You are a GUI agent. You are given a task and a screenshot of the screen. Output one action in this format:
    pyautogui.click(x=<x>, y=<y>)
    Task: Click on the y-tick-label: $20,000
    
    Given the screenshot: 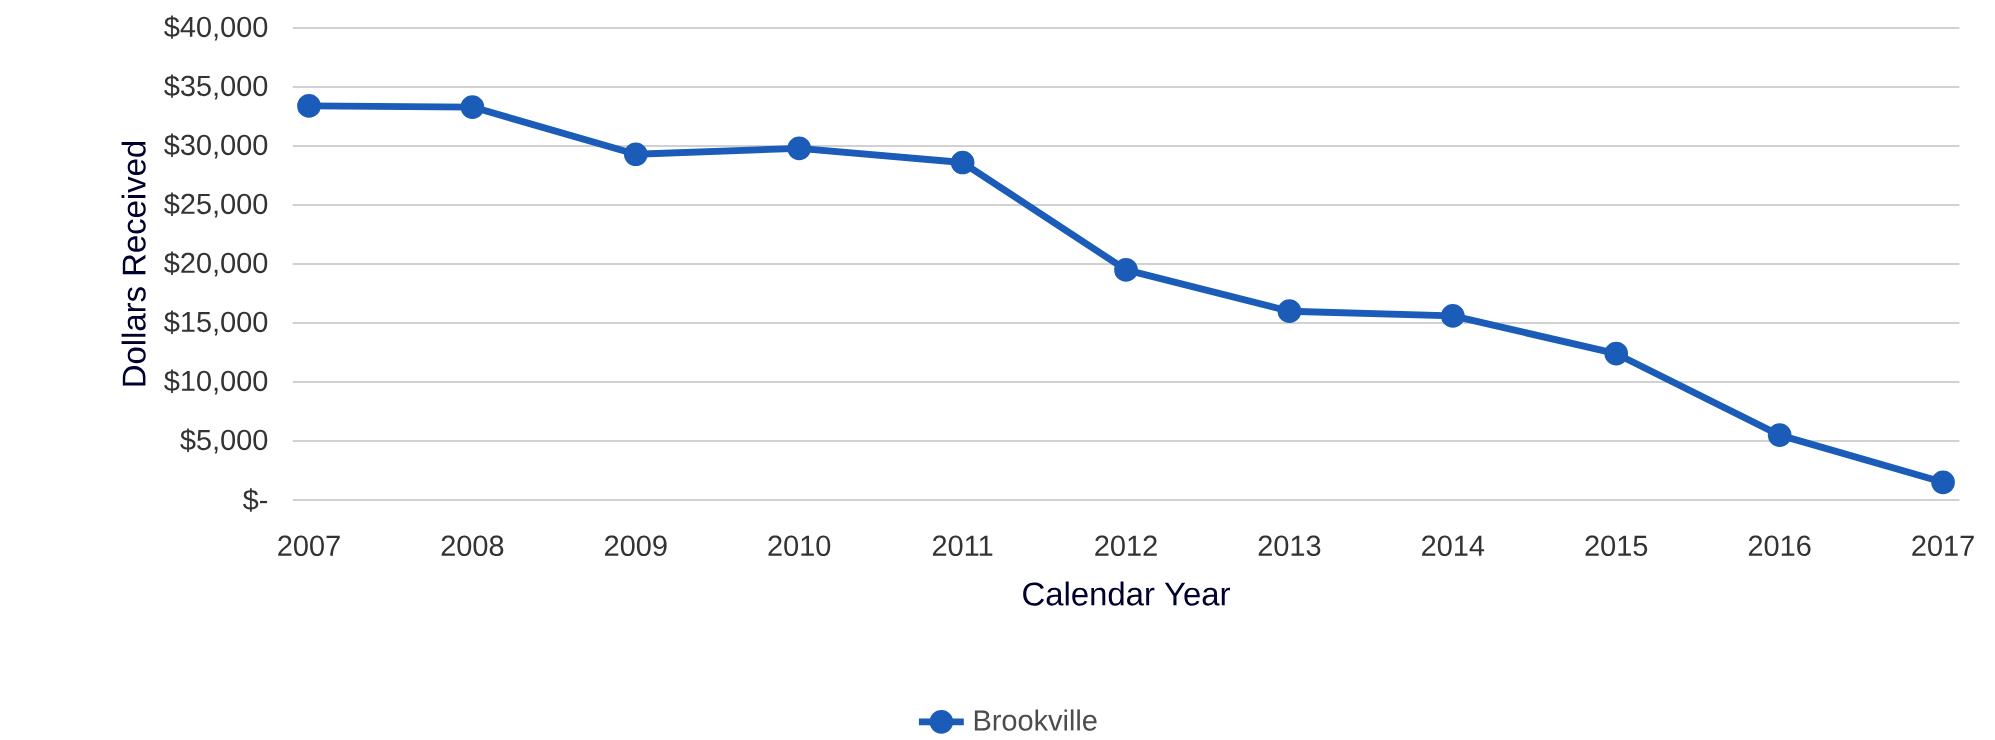 What is the action you would take?
    pyautogui.click(x=216, y=264)
    